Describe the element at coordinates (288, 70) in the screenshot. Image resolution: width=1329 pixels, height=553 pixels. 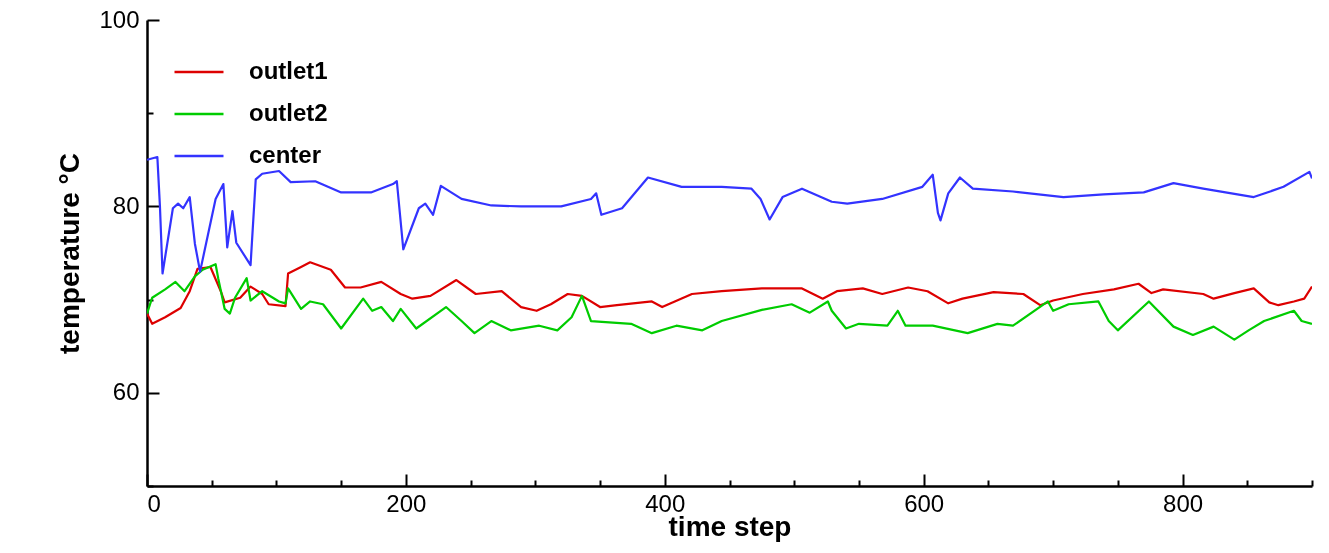
I see `legend-label: outlet1` at that location.